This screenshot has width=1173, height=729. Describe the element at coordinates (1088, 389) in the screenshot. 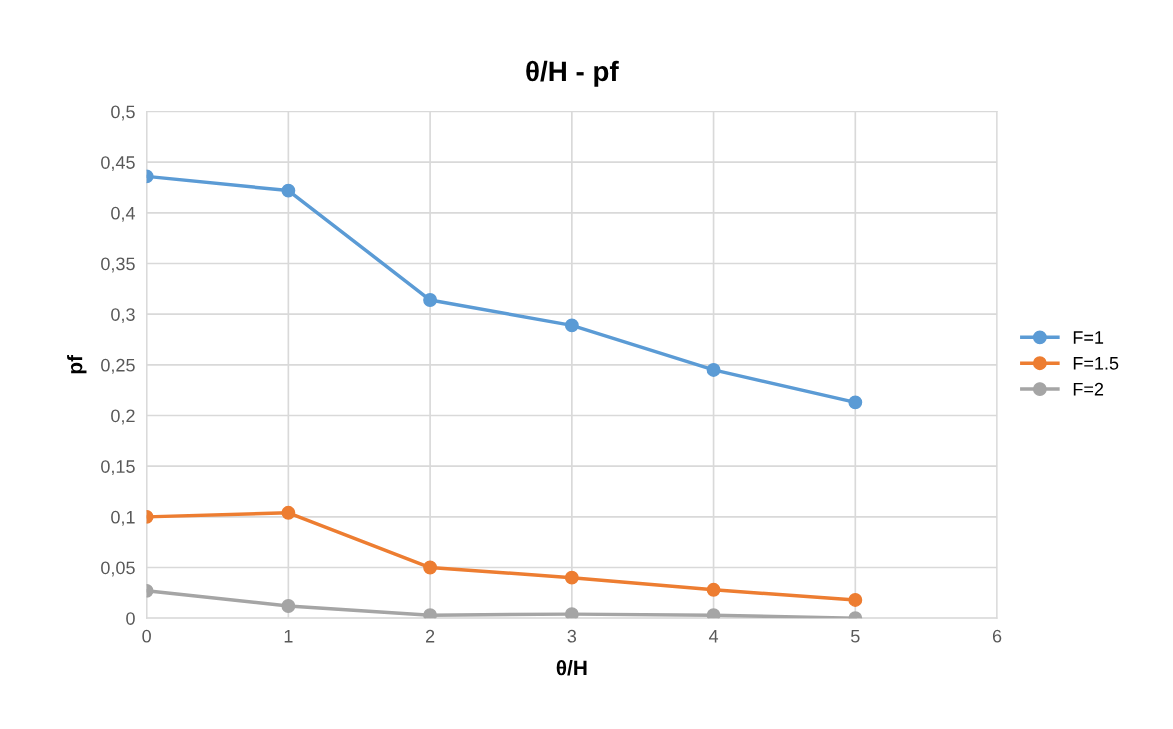

I see `legend-label: F=2` at that location.